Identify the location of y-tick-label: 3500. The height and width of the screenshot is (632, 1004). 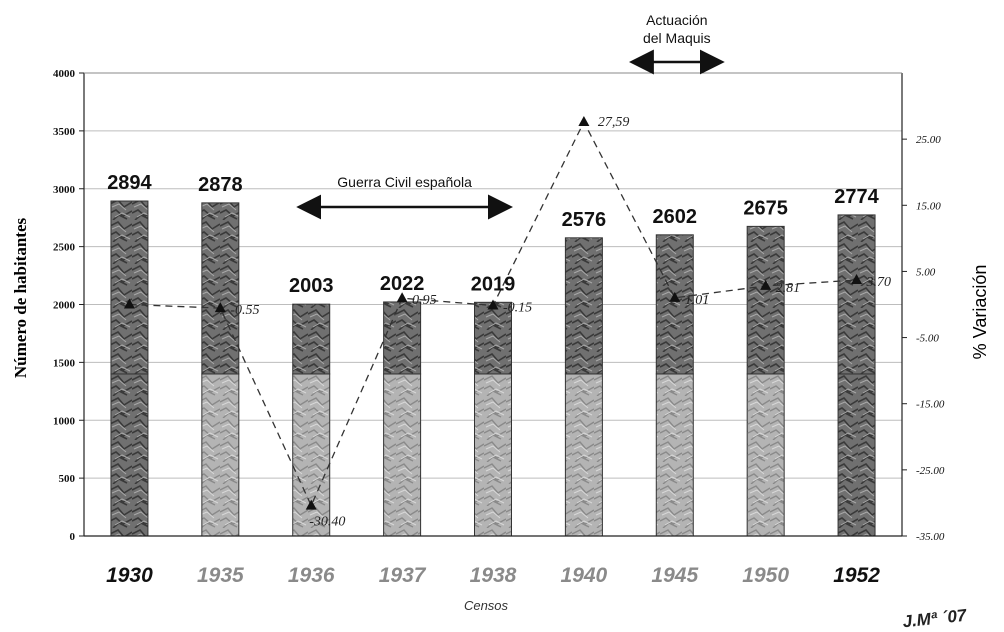
(64, 132).